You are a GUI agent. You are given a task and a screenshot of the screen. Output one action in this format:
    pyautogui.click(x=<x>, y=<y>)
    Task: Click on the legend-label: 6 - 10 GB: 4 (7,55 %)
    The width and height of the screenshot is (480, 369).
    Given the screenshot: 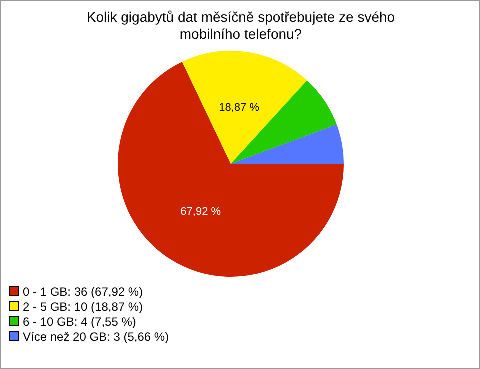 What is the action you would take?
    pyautogui.click(x=80, y=322)
    